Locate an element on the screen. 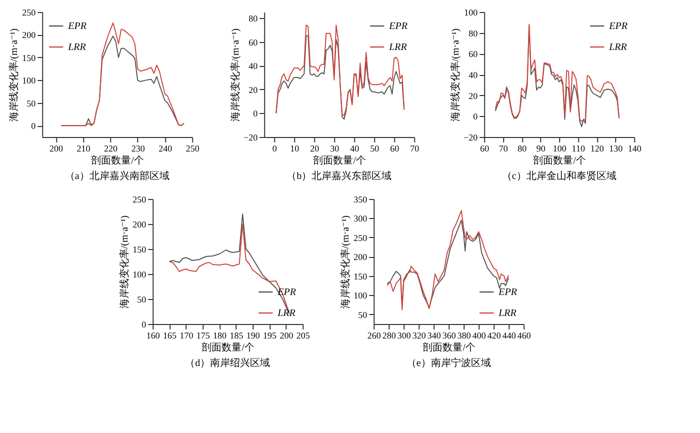 Image resolution: width=700 pixels, height=433 pixels. x-tick-label: 0 is located at coordinates (275, 149).